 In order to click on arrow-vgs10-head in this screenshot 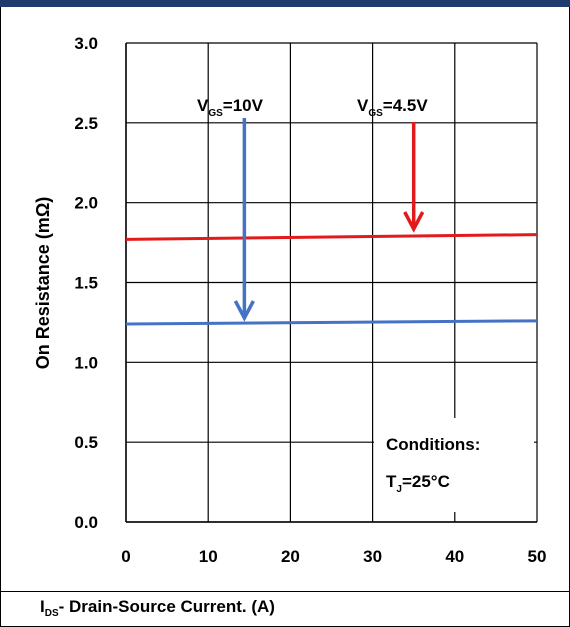, I will do `click(244, 311)`.